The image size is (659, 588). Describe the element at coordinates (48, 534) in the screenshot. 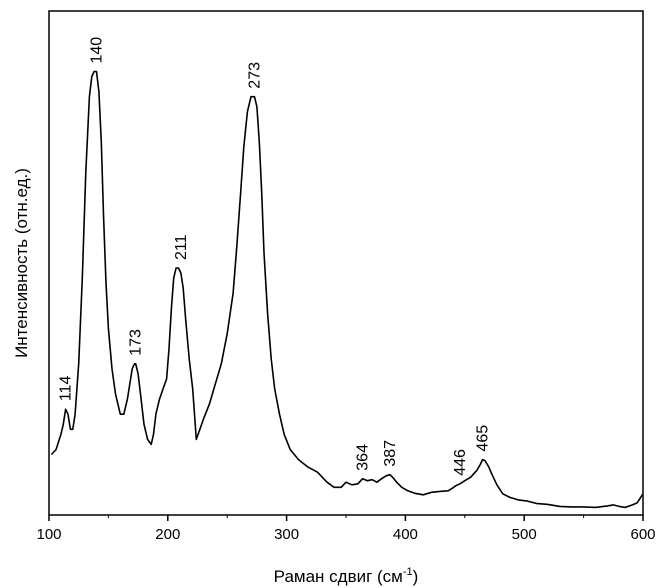

I see `x-tick-label-100: 100` at that location.